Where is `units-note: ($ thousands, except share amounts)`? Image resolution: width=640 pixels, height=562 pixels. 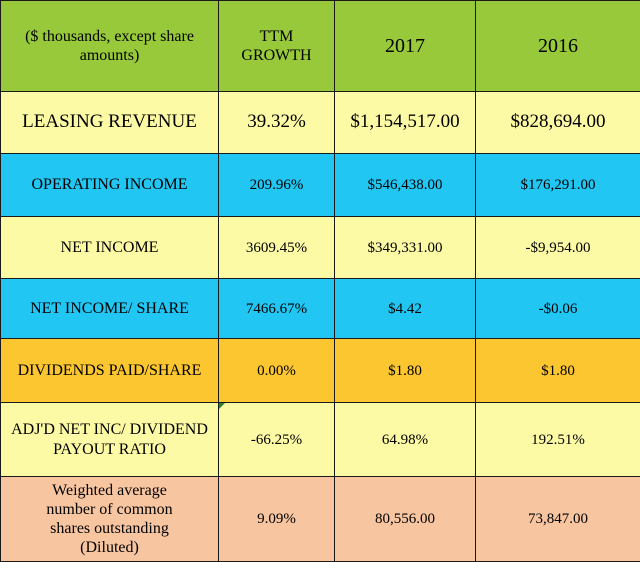
units-note: ($ thousands, except share amounts) is located at coordinates (110, 46).